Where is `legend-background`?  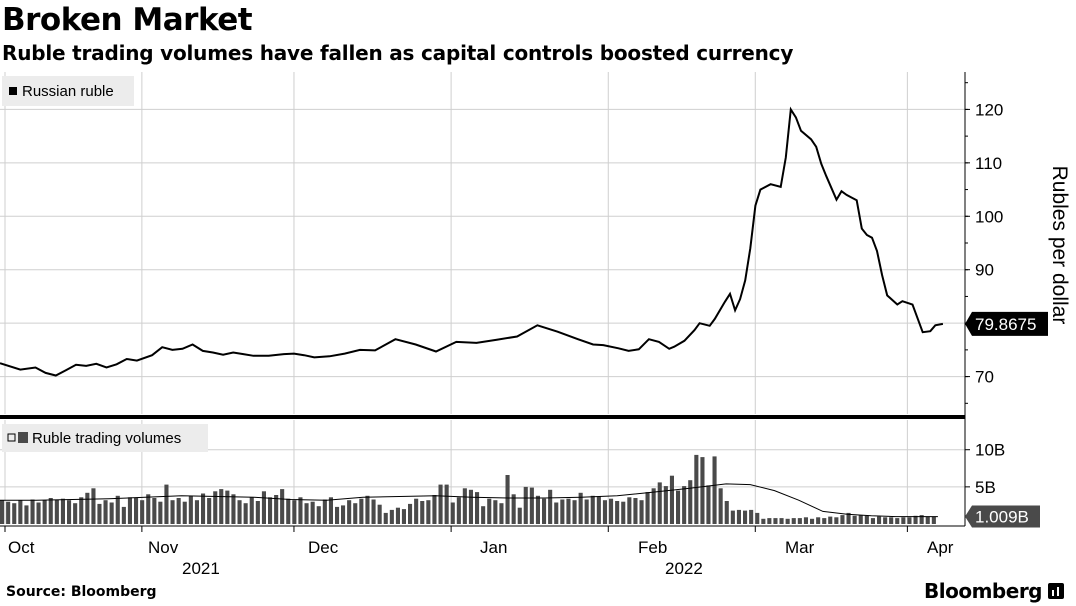
legend-background is located at coordinates (105, 438).